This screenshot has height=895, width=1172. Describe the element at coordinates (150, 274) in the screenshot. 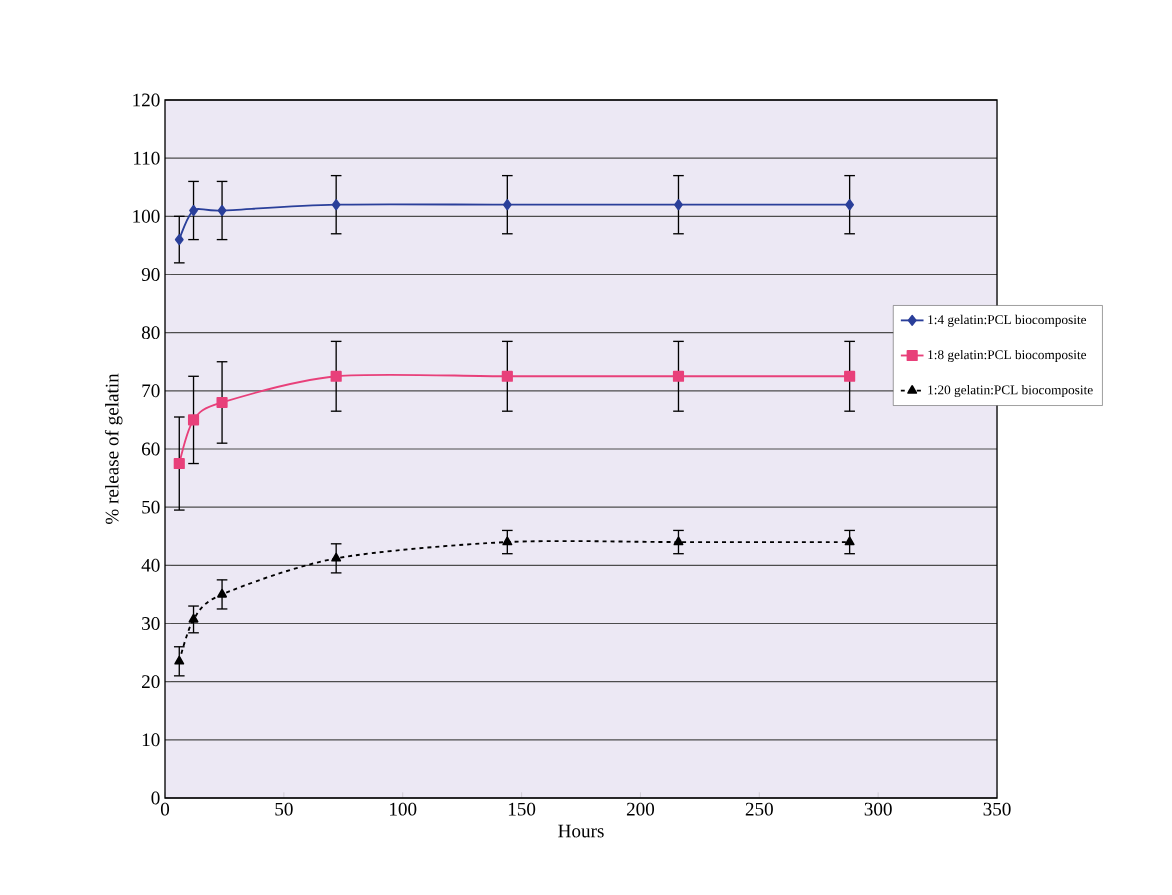

I see `y-tick-label: 90` at that location.